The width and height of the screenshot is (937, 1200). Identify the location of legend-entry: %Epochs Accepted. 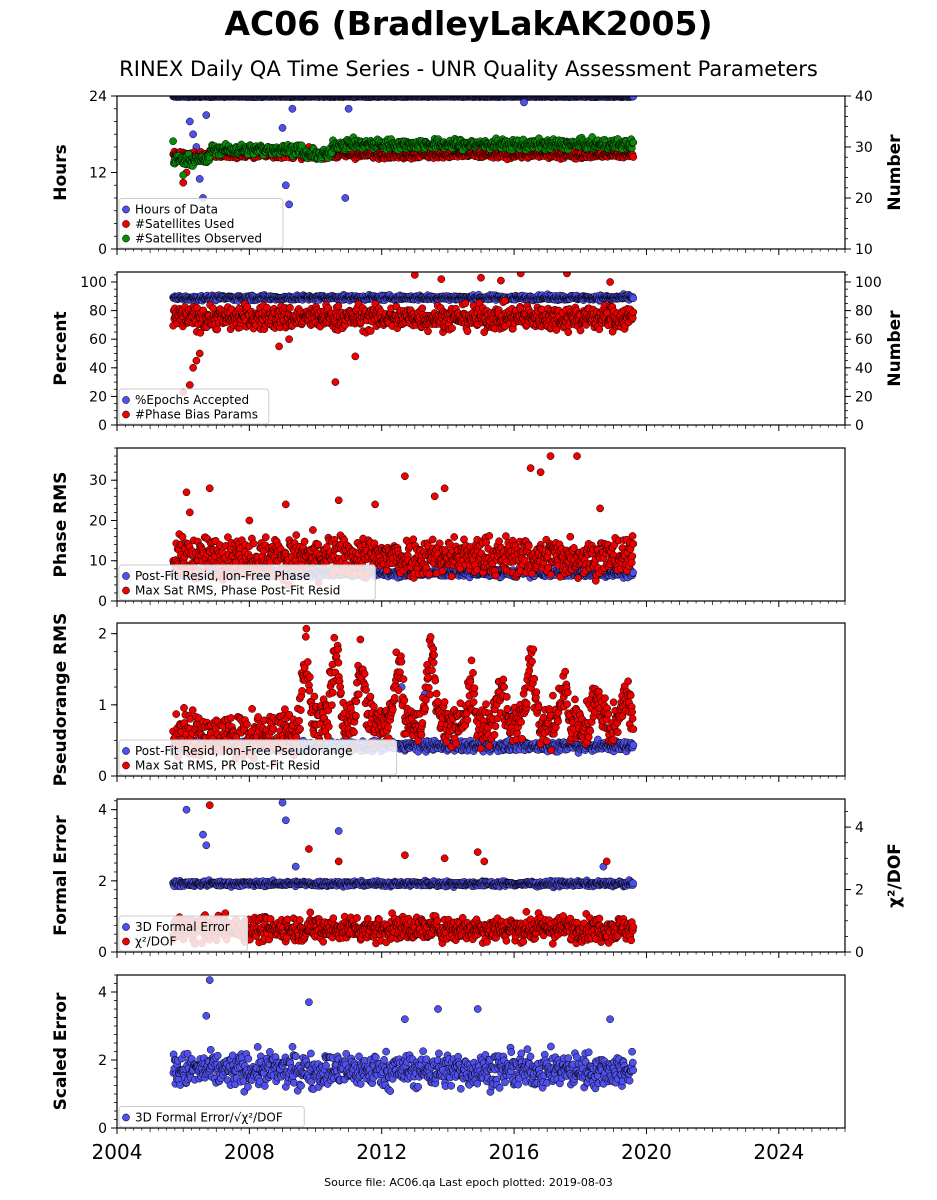
(192, 400).